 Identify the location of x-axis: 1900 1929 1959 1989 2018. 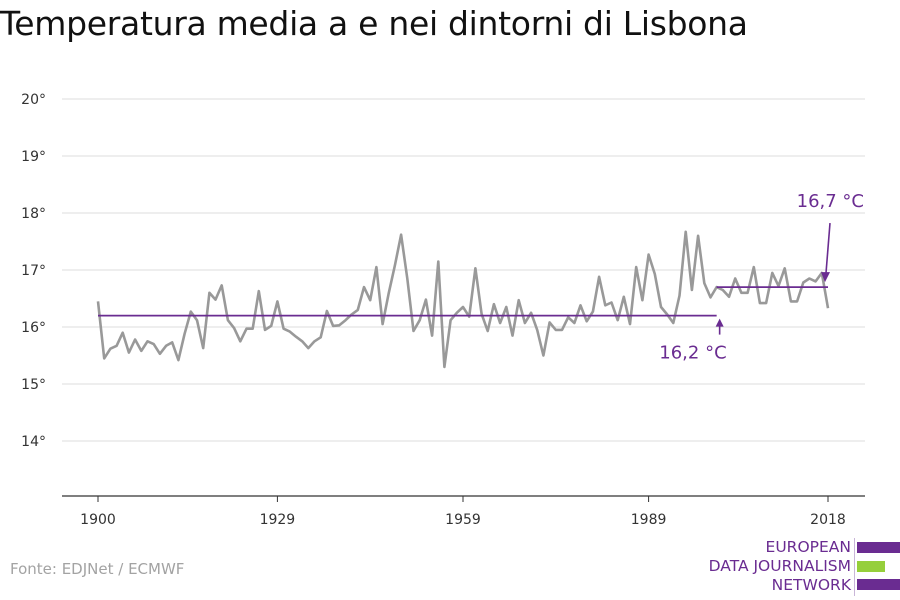
(463, 511).